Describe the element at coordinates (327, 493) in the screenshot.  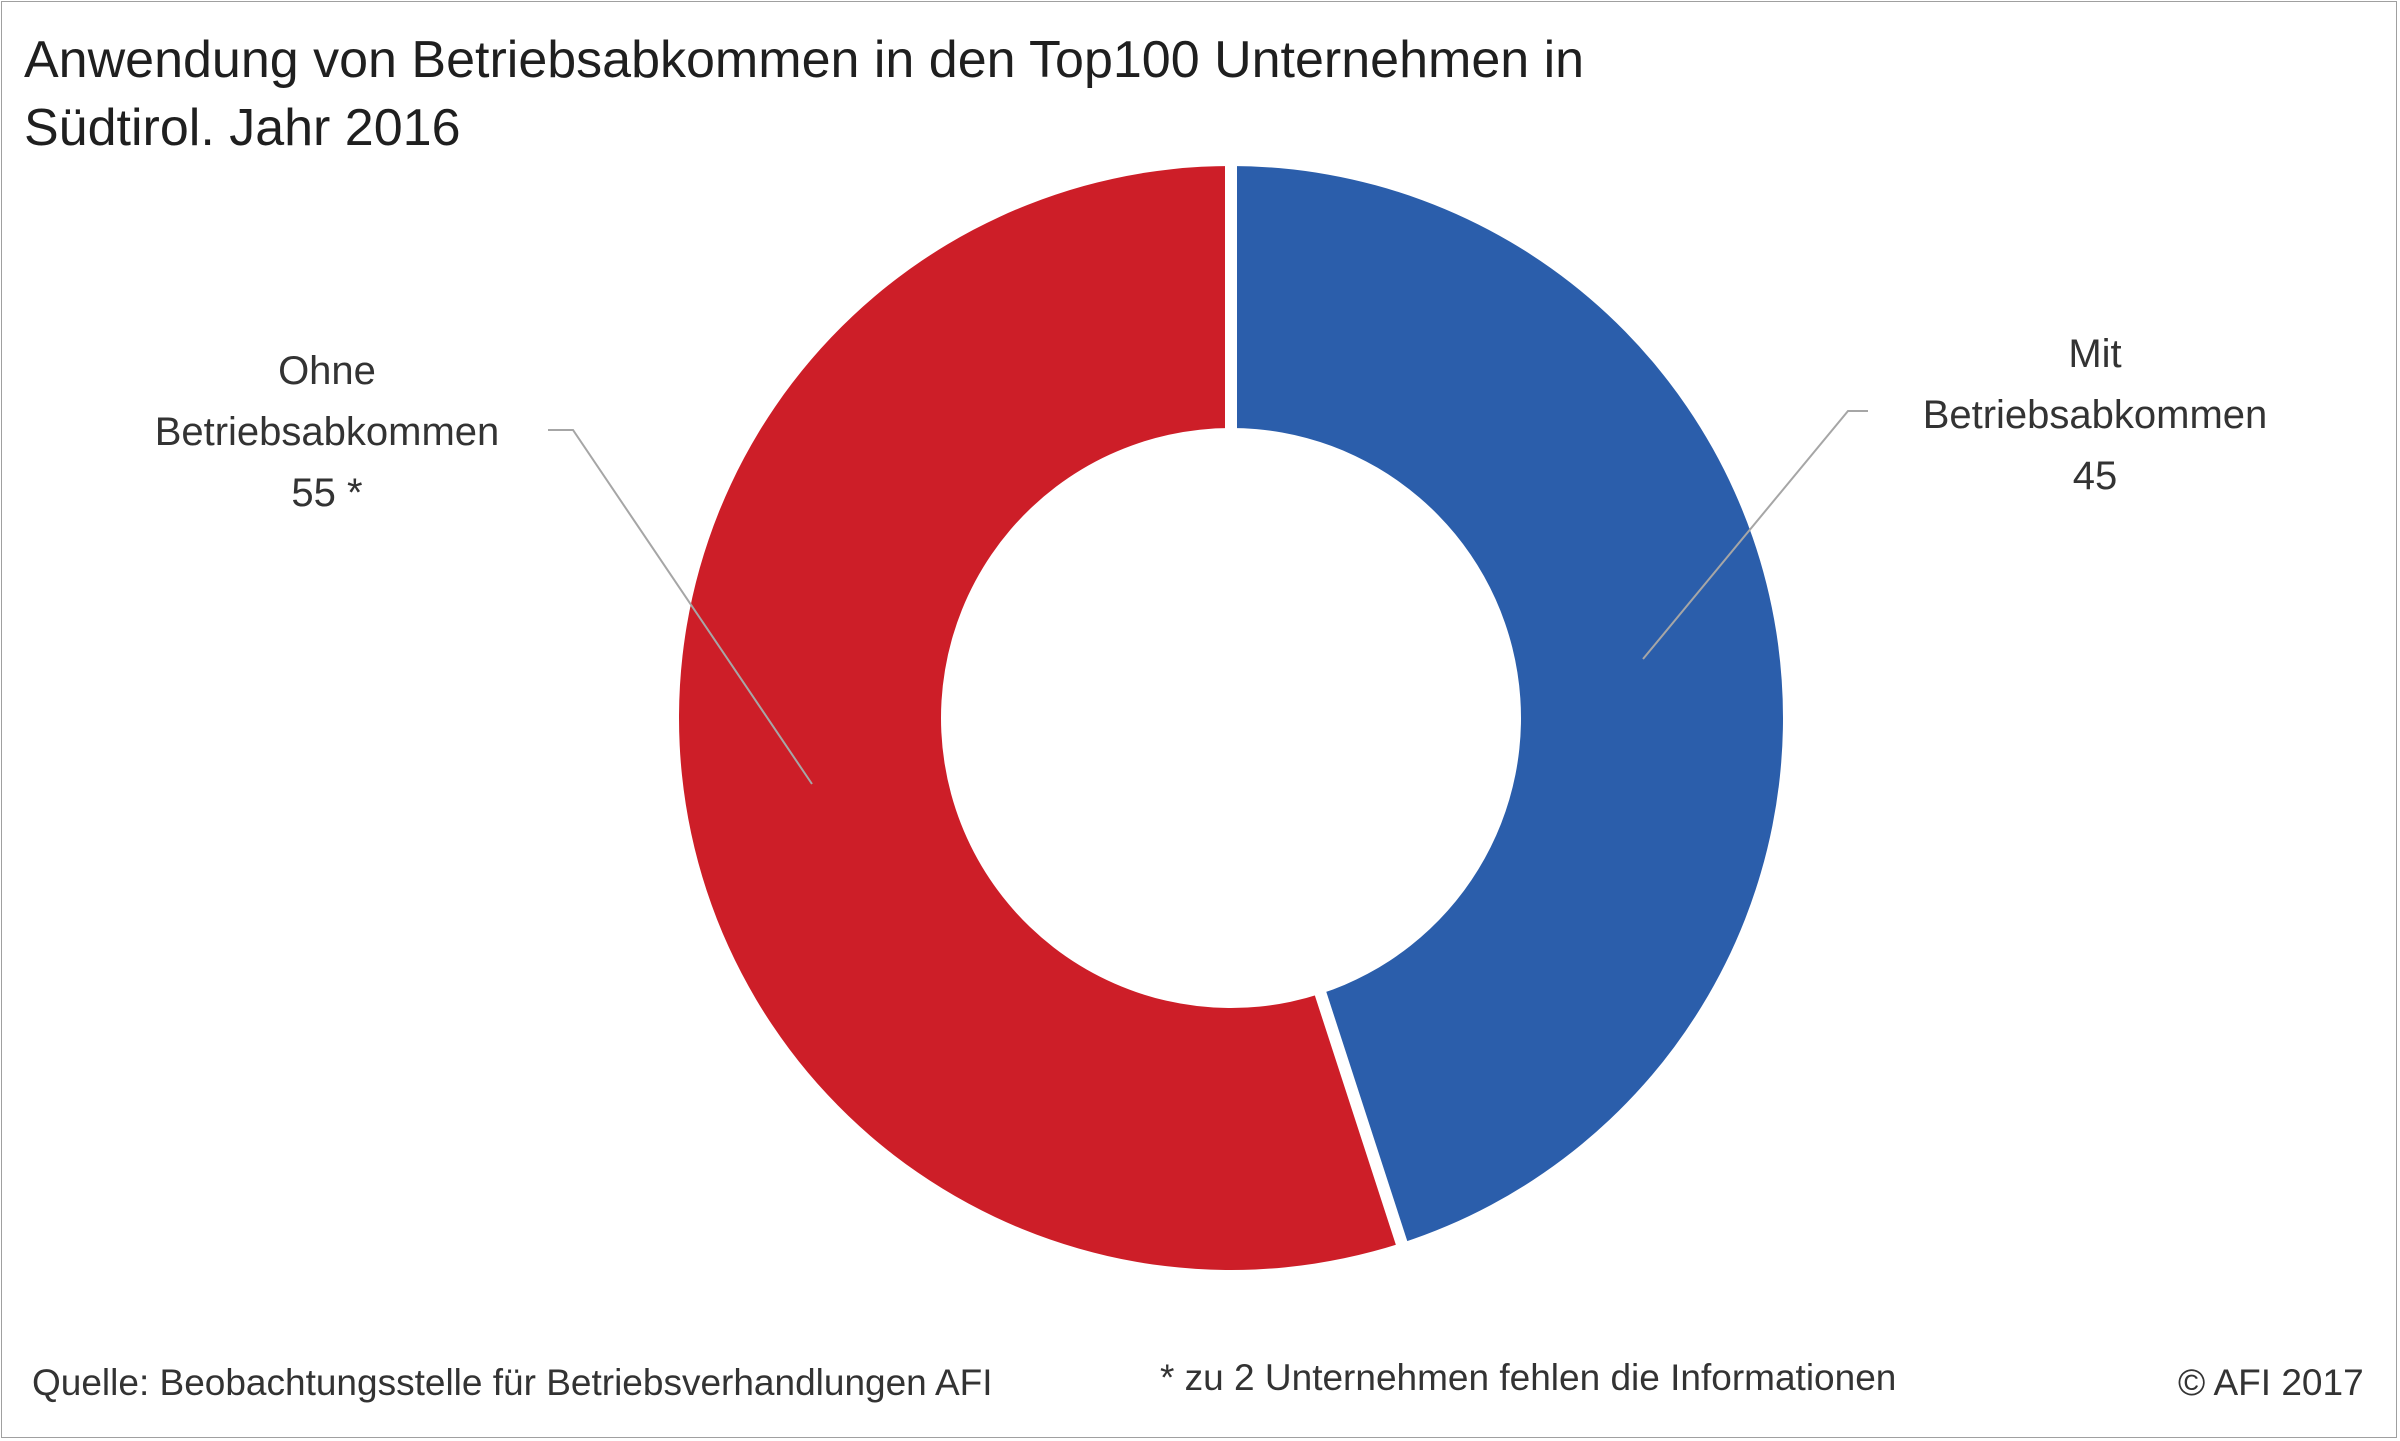
I see `data-label-ohne-value: 55 *` at that location.